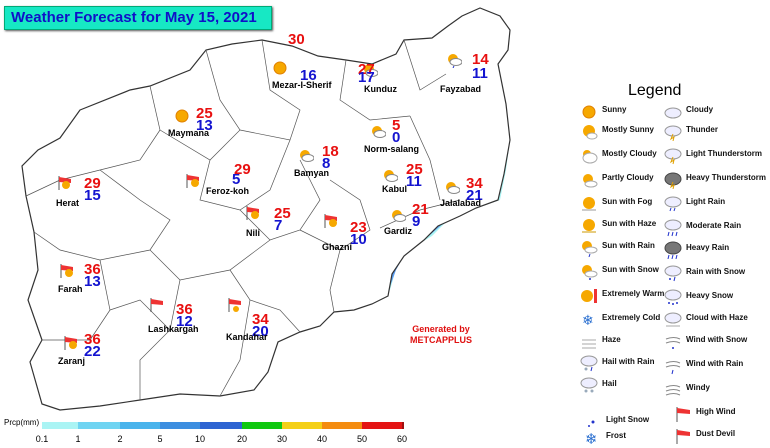 The height and width of the screenshot is (448, 770). What do you see at coordinates (673, 204) in the screenshot?
I see `light-rain-icon` at bounding box center [673, 204].